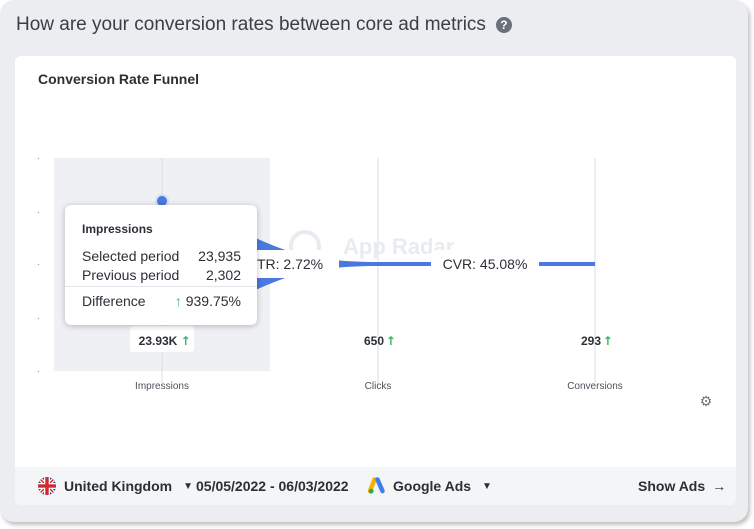  Describe the element at coordinates (47, 486) in the screenshot. I see `uk-flag-icon` at that location.